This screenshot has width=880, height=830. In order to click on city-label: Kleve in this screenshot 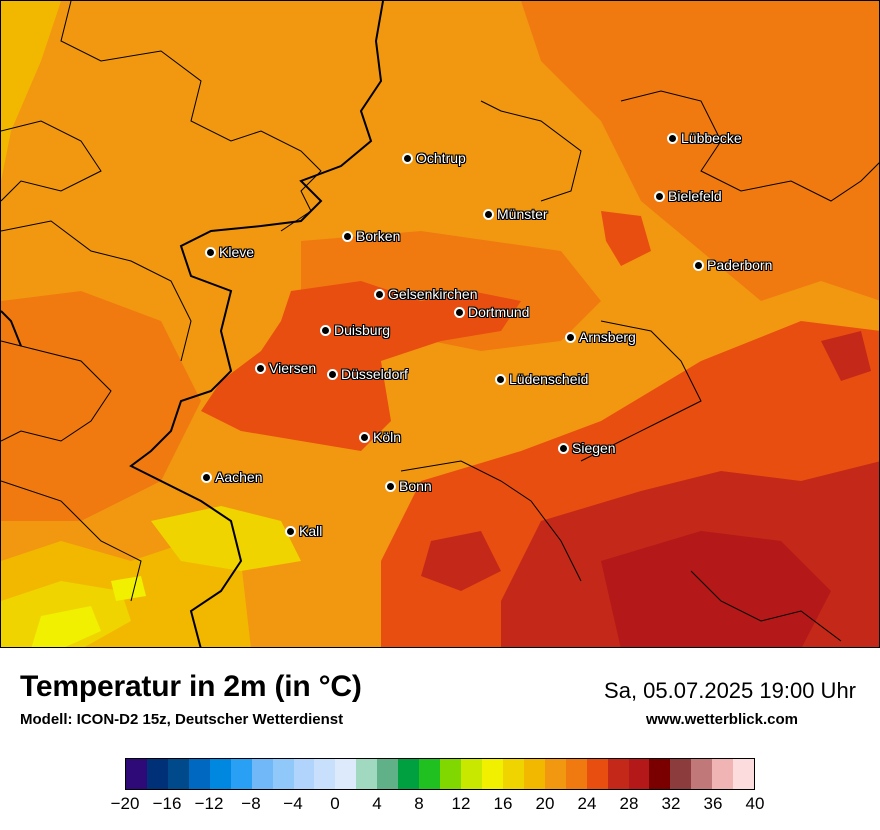, I will do `click(237, 252)`.